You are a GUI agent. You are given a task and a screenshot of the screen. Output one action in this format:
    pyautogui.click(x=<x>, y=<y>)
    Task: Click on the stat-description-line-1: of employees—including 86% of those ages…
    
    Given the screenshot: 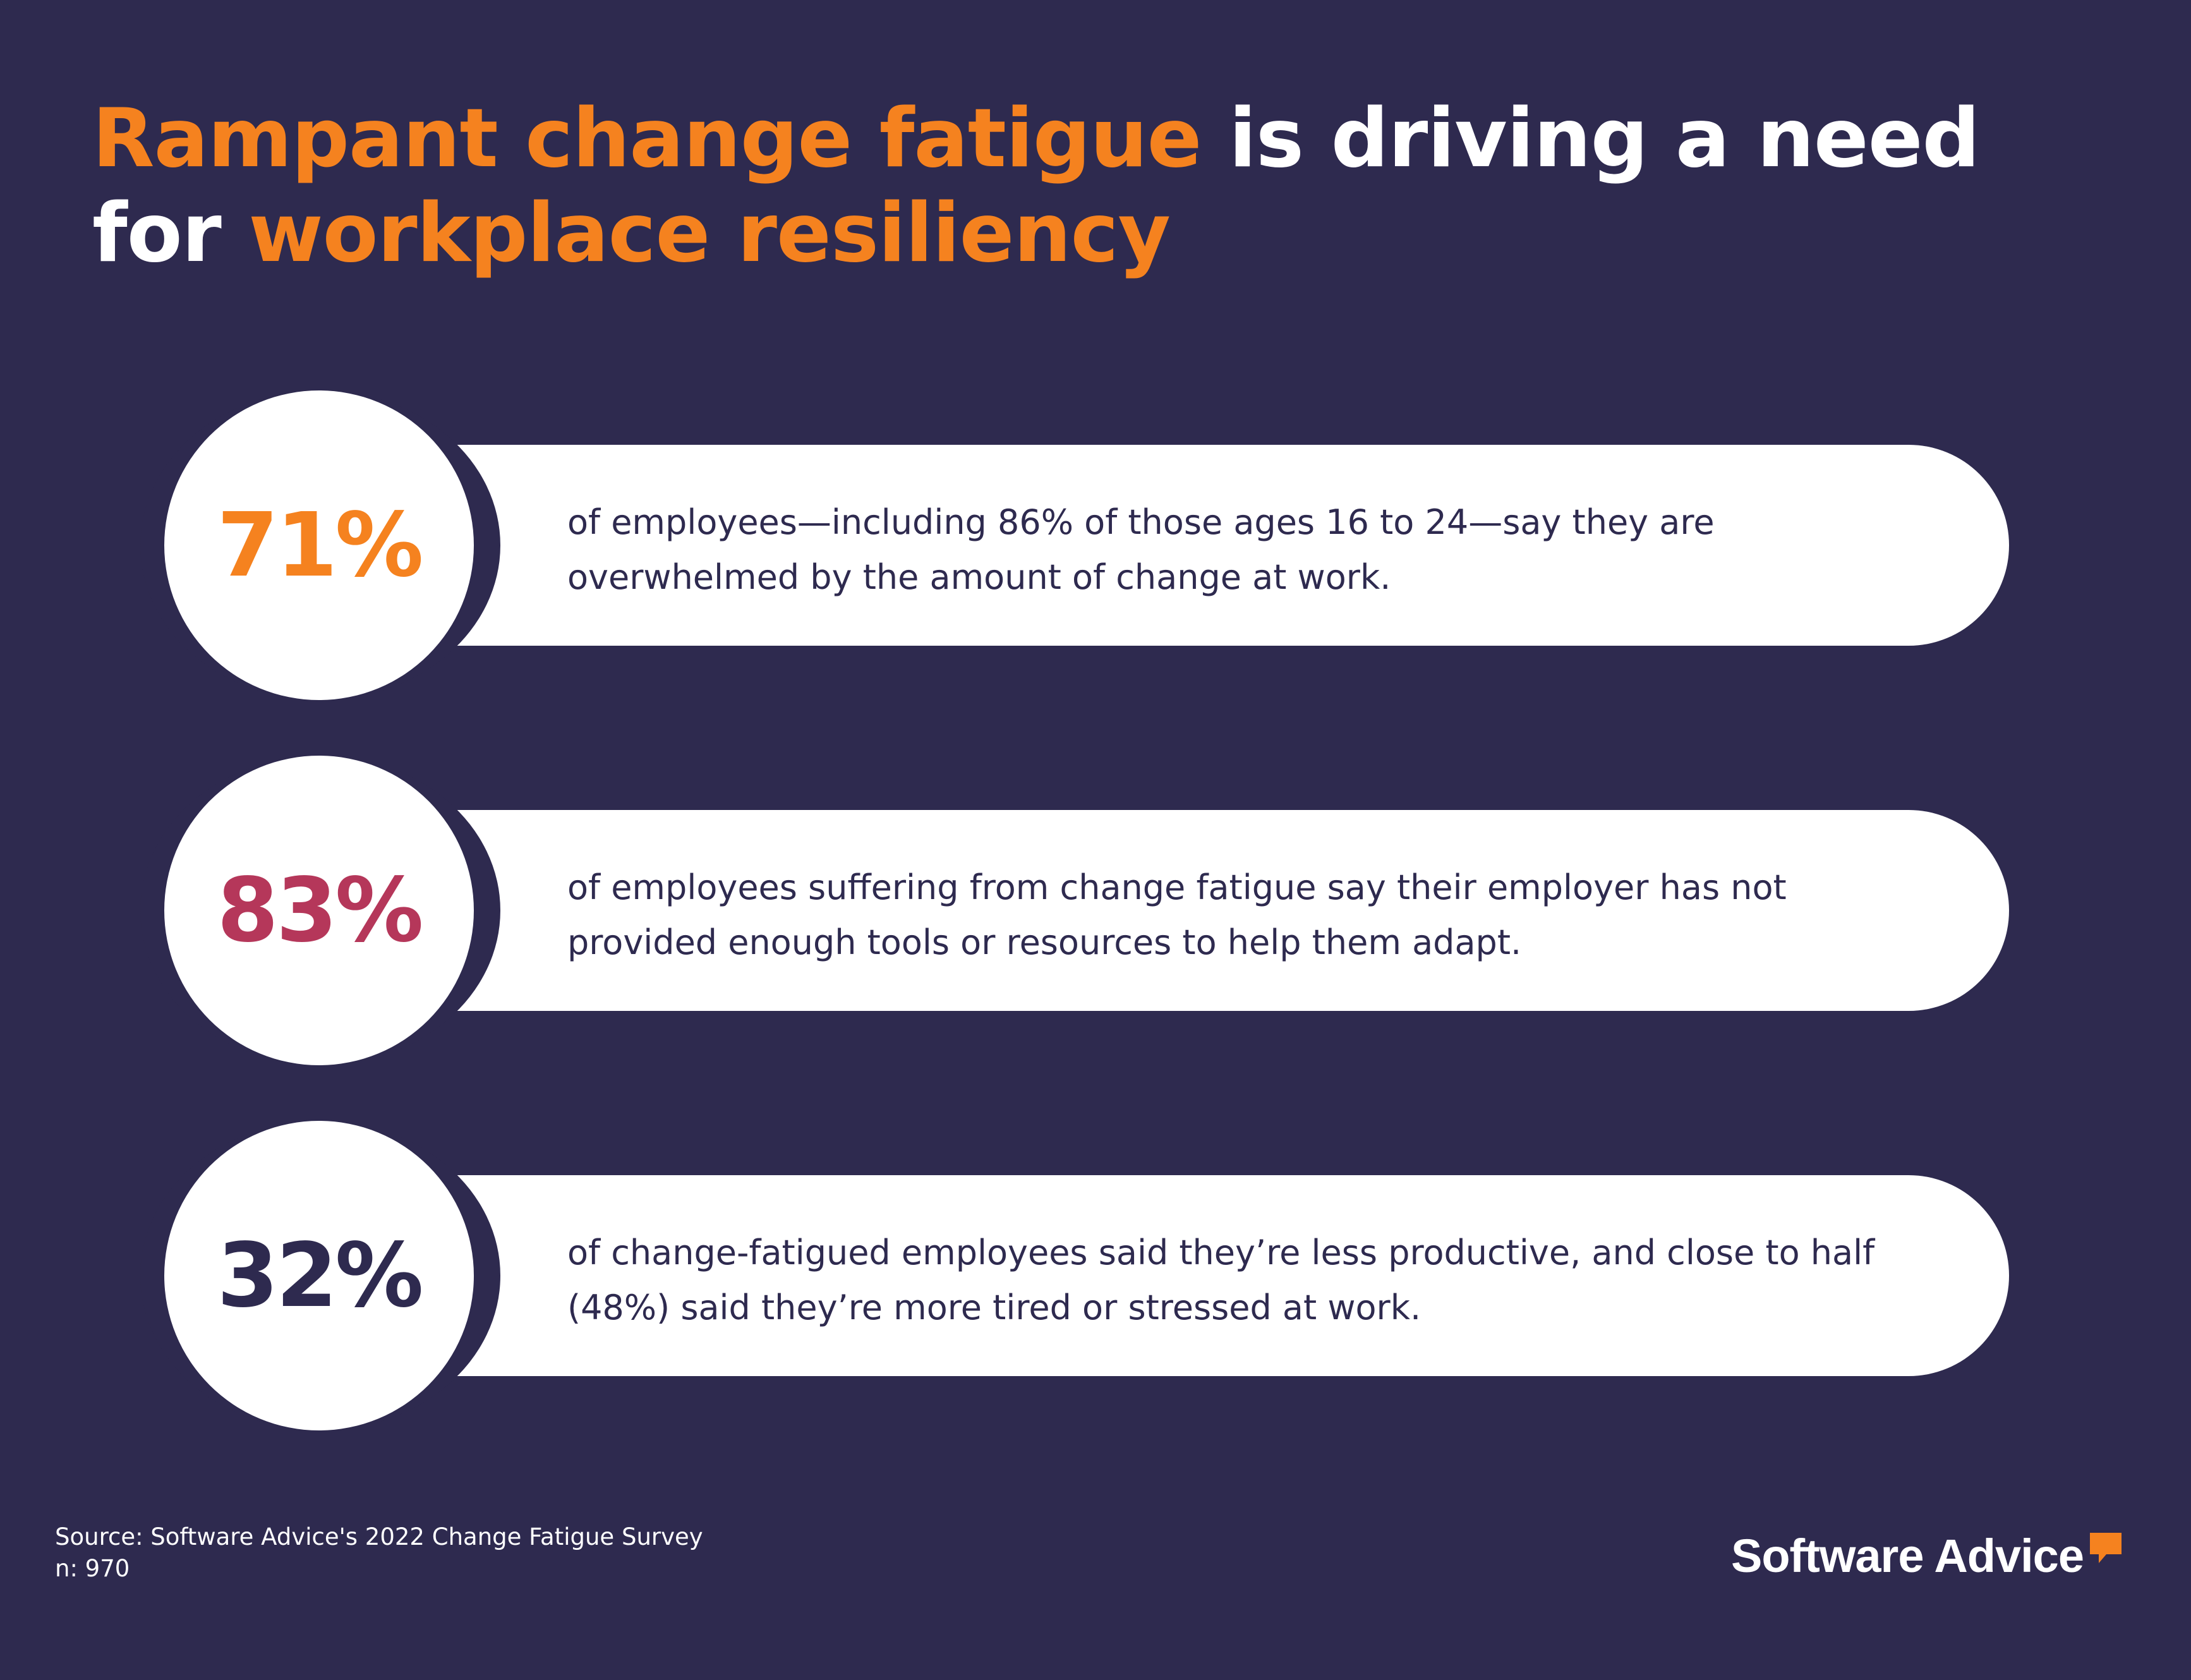 What is the action you would take?
    pyautogui.click(x=1141, y=522)
    